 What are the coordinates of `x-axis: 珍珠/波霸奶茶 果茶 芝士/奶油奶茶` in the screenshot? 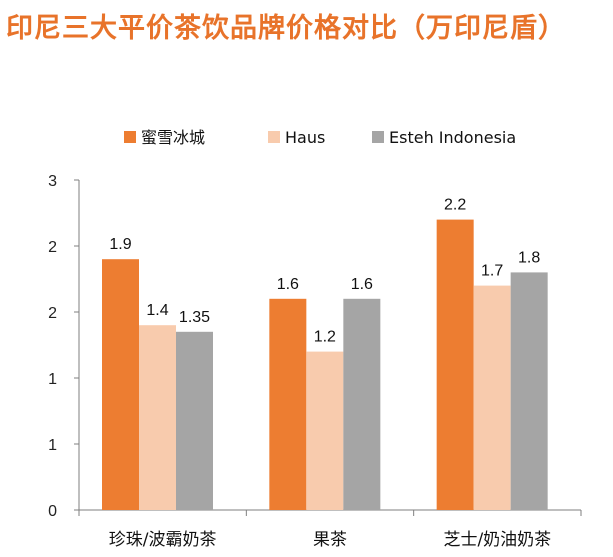 It's located at (330, 529).